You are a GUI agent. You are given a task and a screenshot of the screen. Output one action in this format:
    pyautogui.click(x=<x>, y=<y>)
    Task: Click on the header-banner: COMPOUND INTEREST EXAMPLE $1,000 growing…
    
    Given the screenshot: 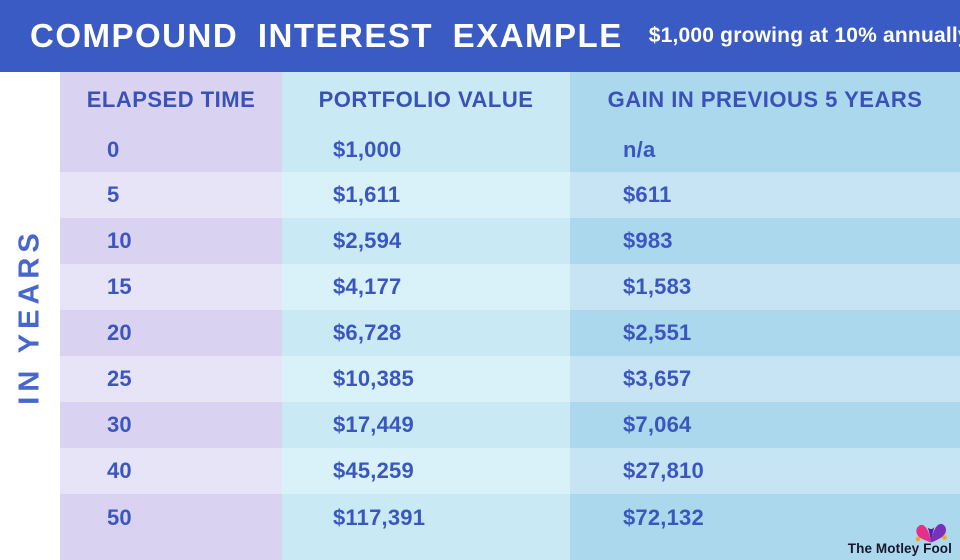 What is the action you would take?
    pyautogui.click(x=480, y=36)
    